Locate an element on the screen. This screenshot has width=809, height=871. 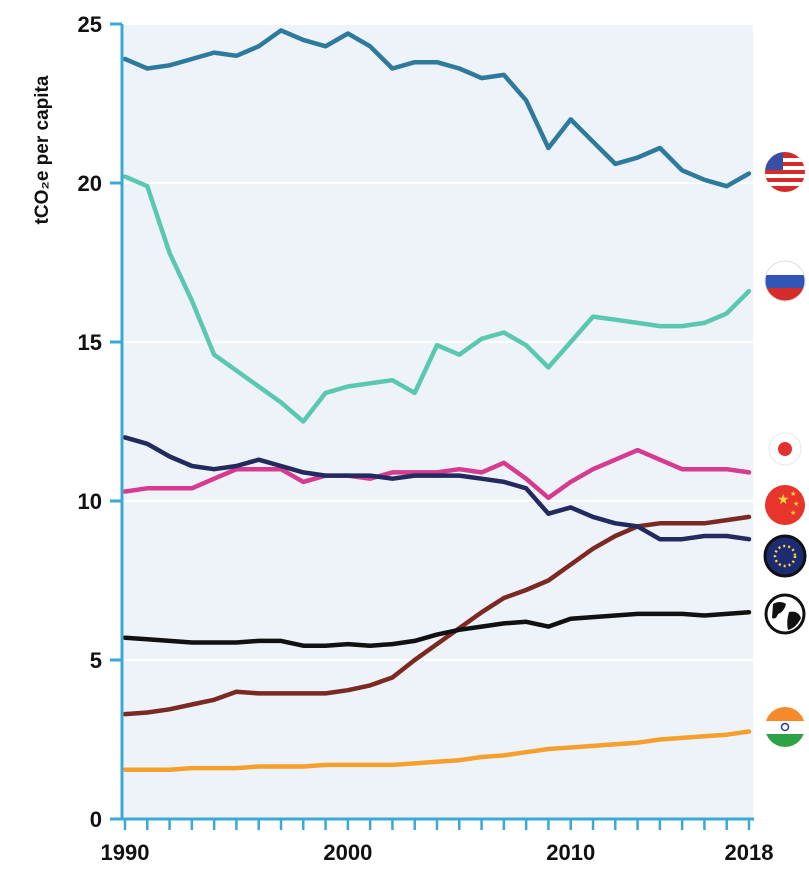
y-tick-label: 15 is located at coordinates (90, 342).